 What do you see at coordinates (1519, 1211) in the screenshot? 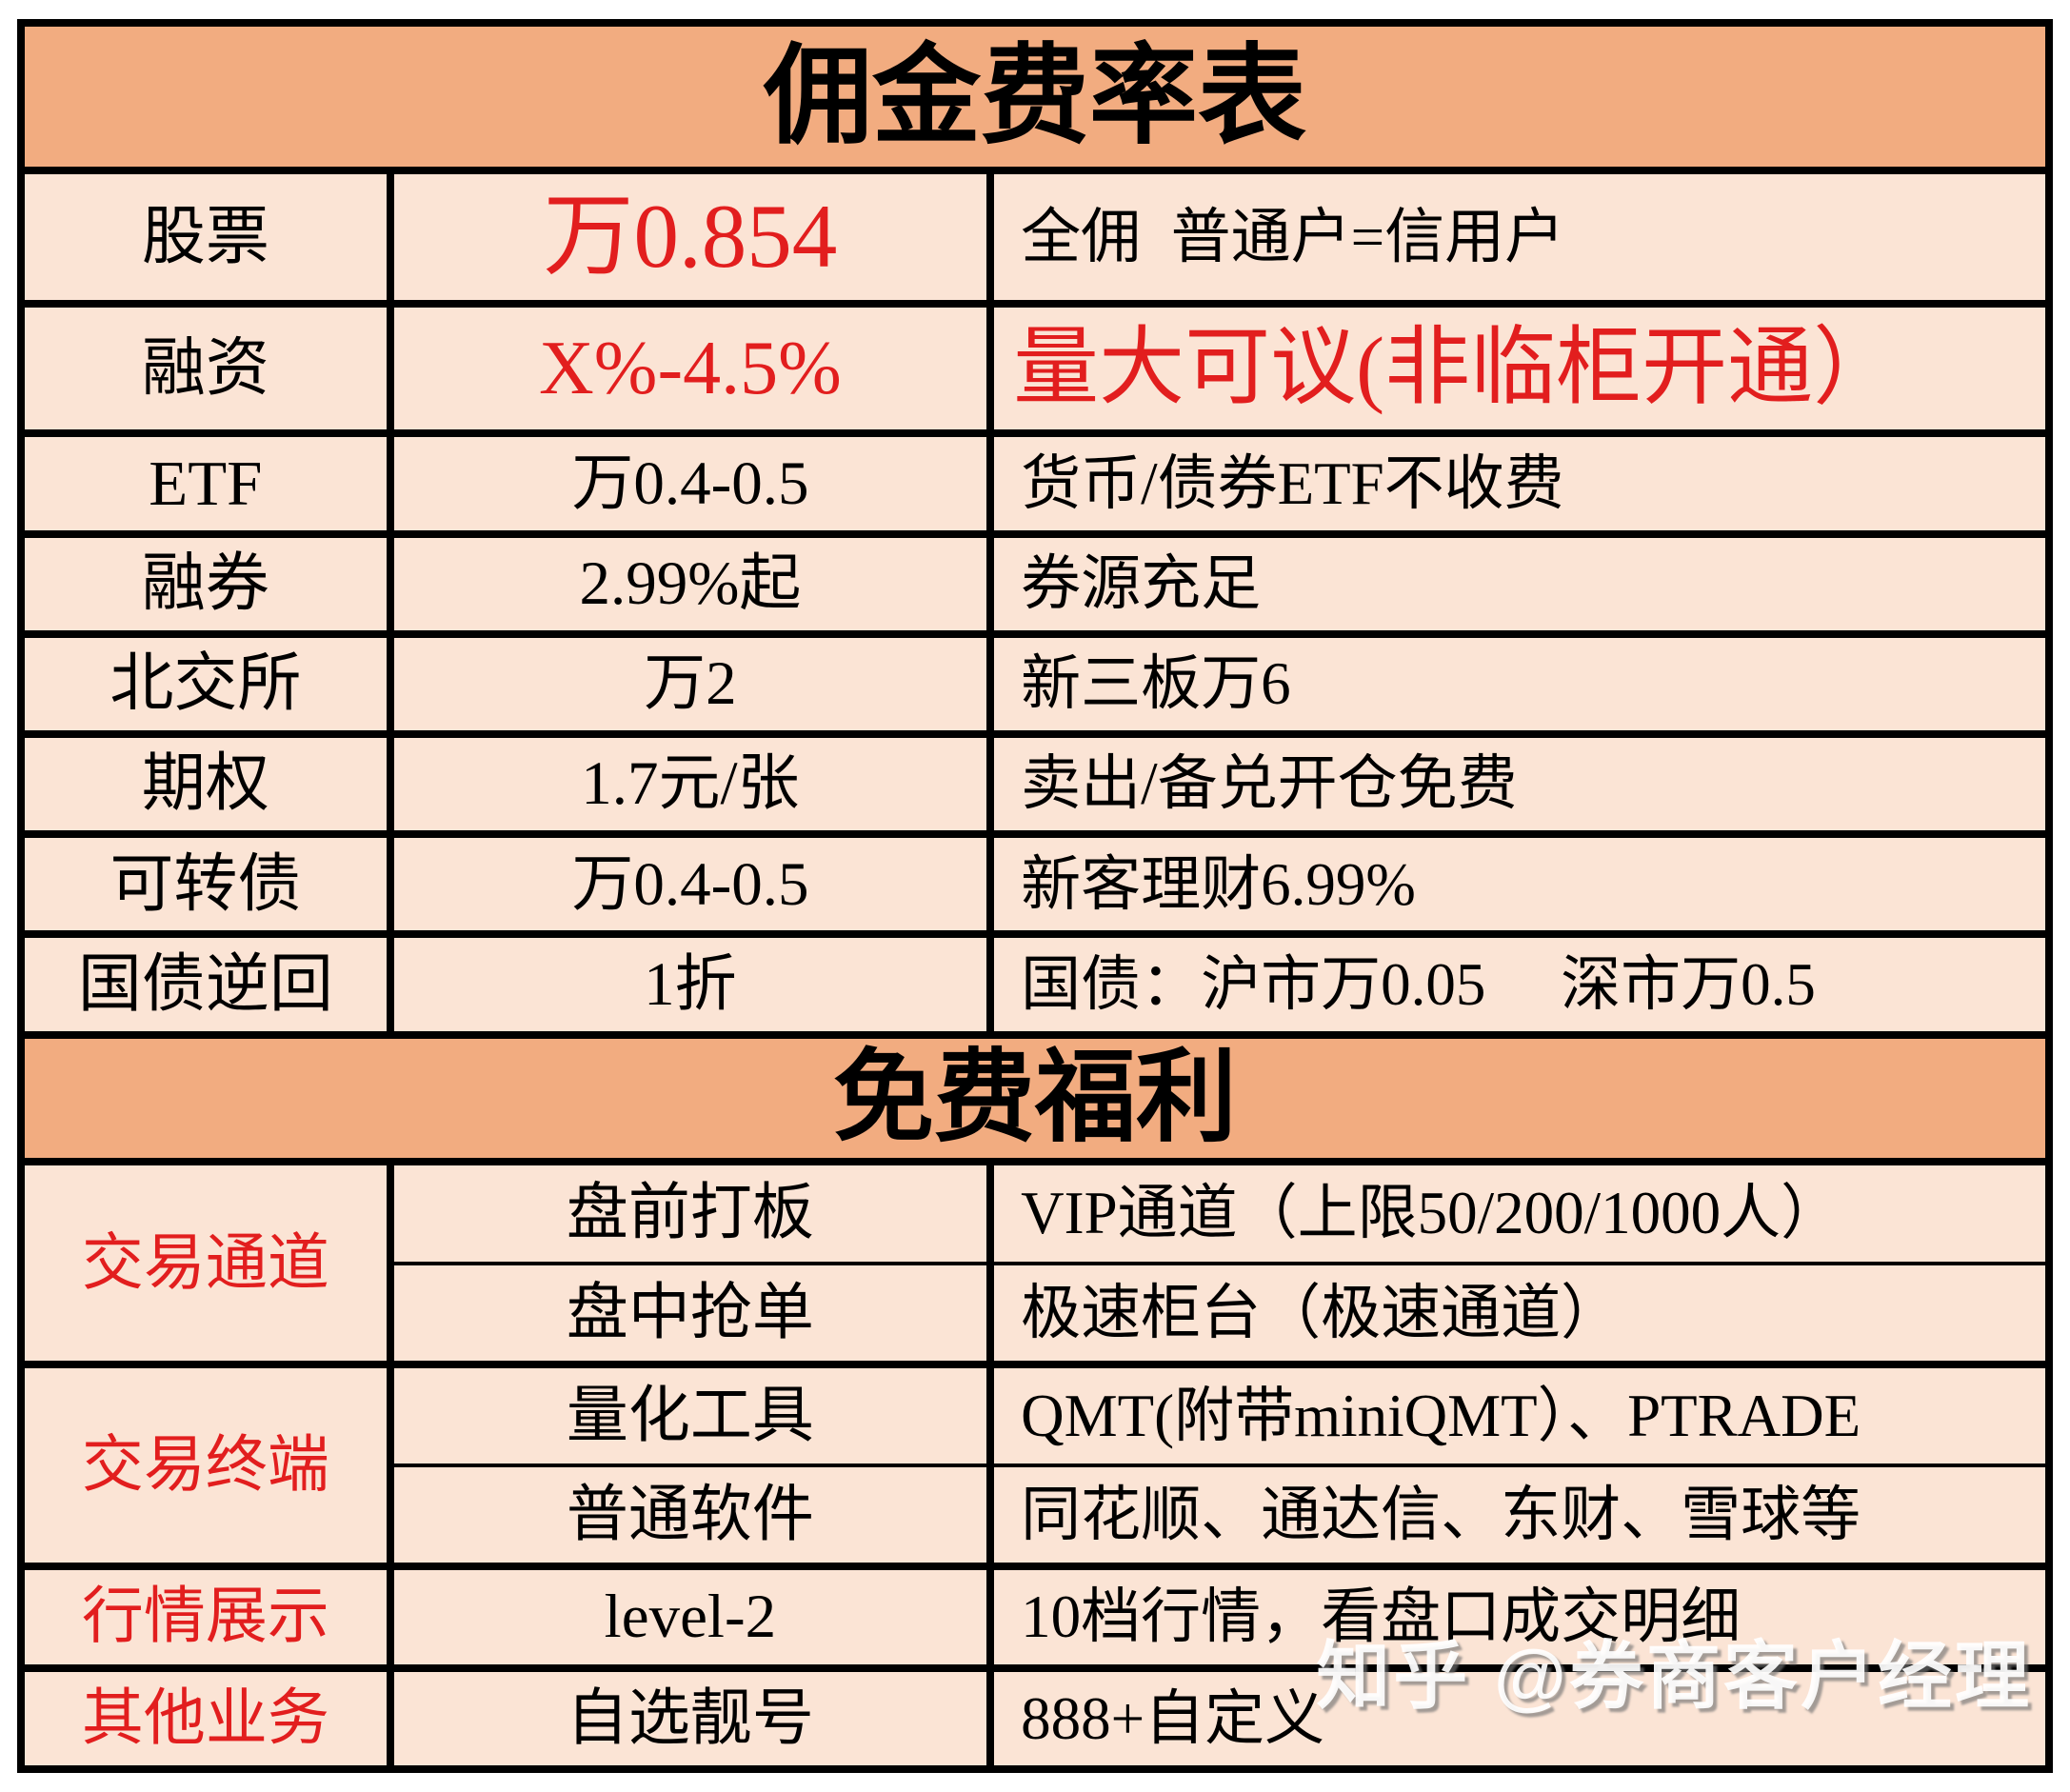
I see `benefit-desc-vip-channel: VIP通道（上限50/200/1000人）` at bounding box center [1519, 1211].